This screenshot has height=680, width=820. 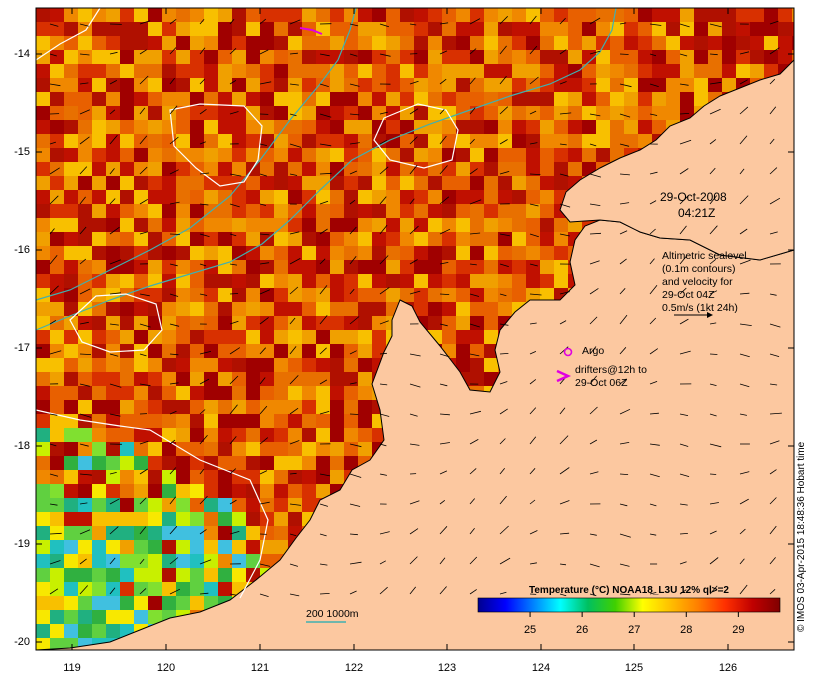 I want to click on x-tick-label: 125, so click(x=634, y=668).